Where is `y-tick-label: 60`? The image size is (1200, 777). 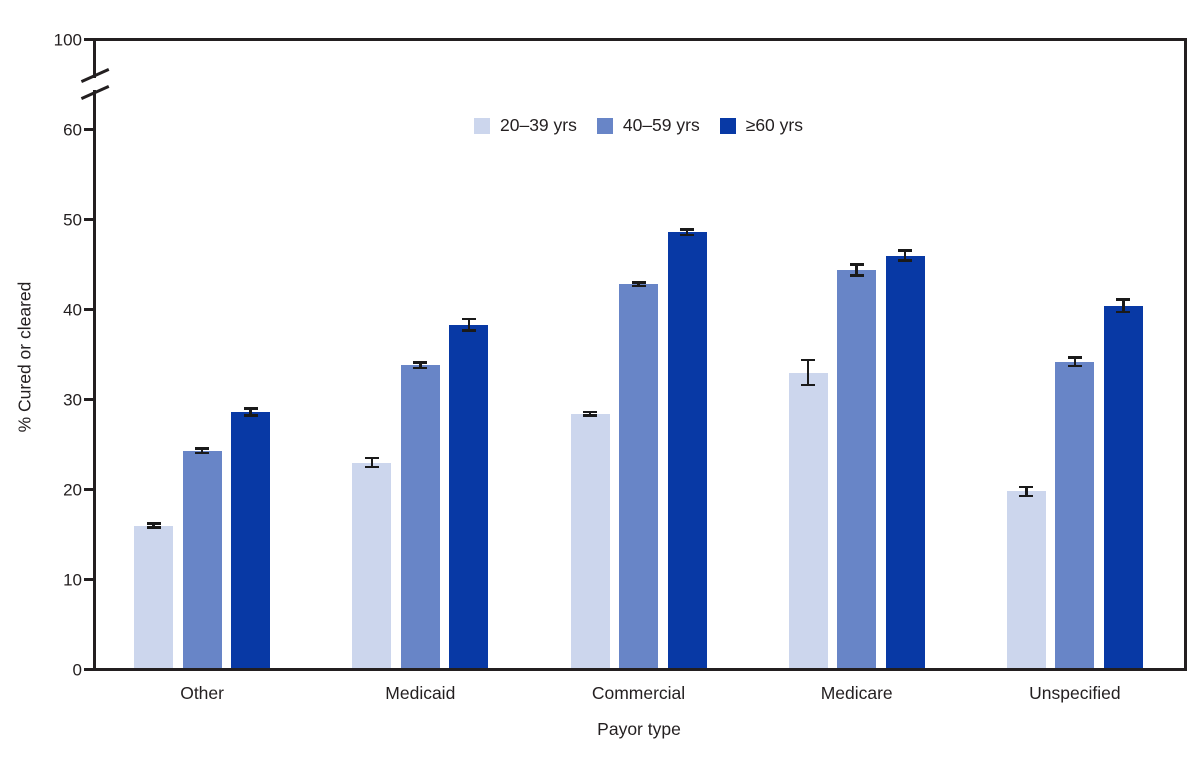 y-tick-label: 60 is located at coordinates (72, 129).